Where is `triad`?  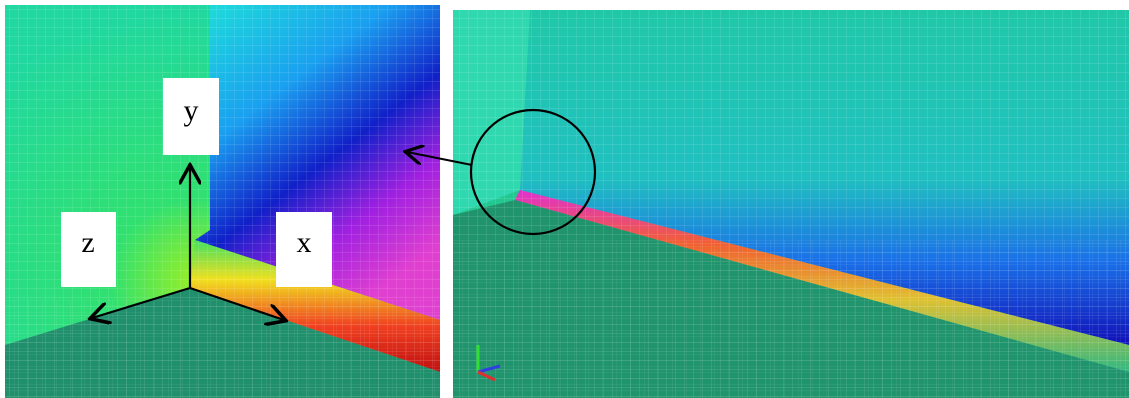
triad is located at coordinates (488, 363).